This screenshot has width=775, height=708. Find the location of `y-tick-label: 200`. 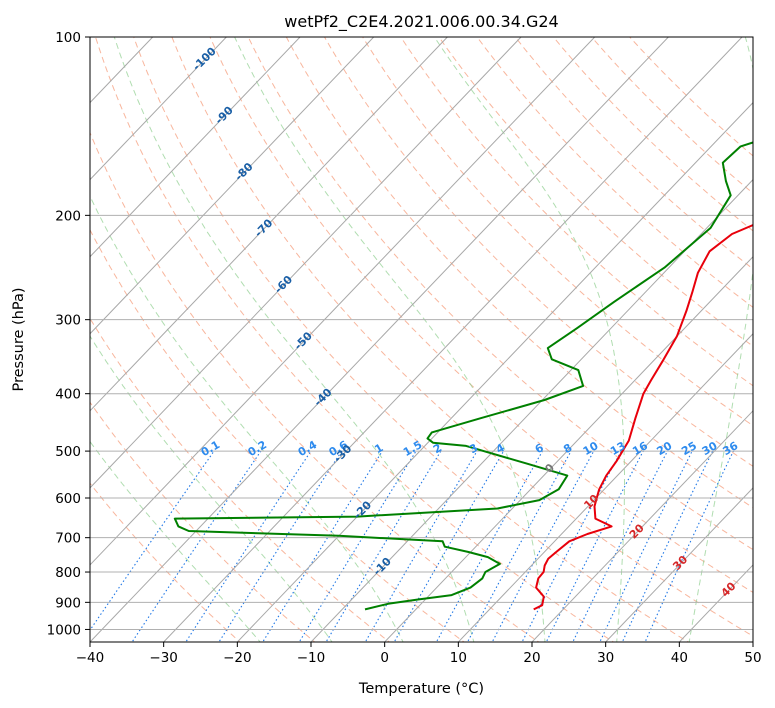

y-tick-label: 200 is located at coordinates (68, 216).